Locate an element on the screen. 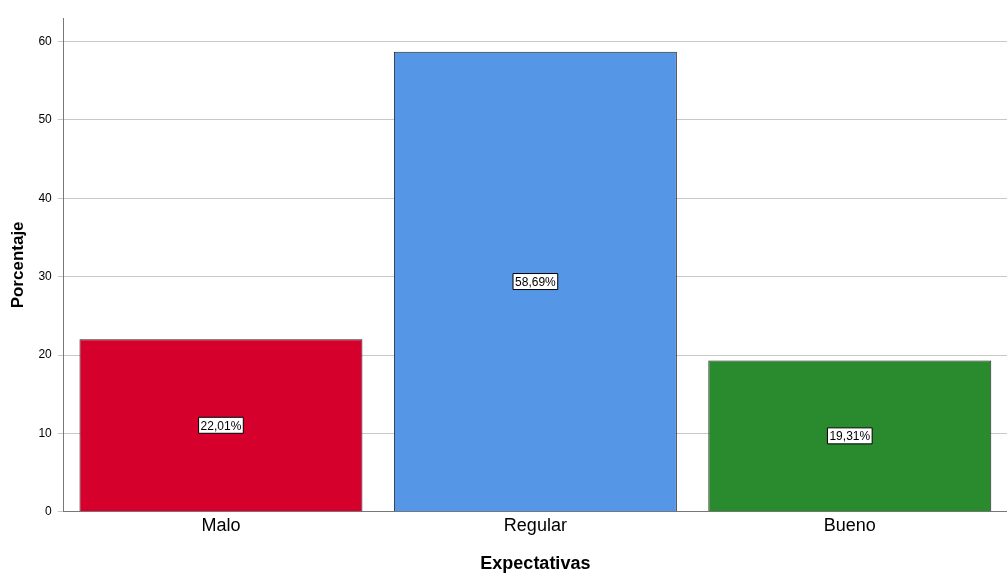 This screenshot has width=1007, height=579. y-tick-label: 0 is located at coordinates (49, 511).